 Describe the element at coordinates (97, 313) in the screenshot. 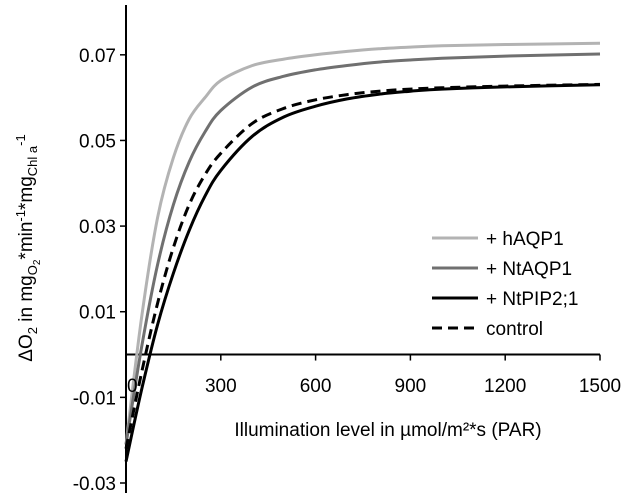

I see `y-tick-label: 0.01` at that location.